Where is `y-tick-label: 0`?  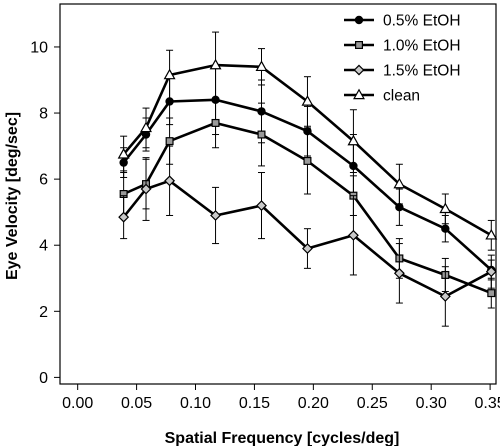 y-tick-label: 0 is located at coordinates (43, 378).